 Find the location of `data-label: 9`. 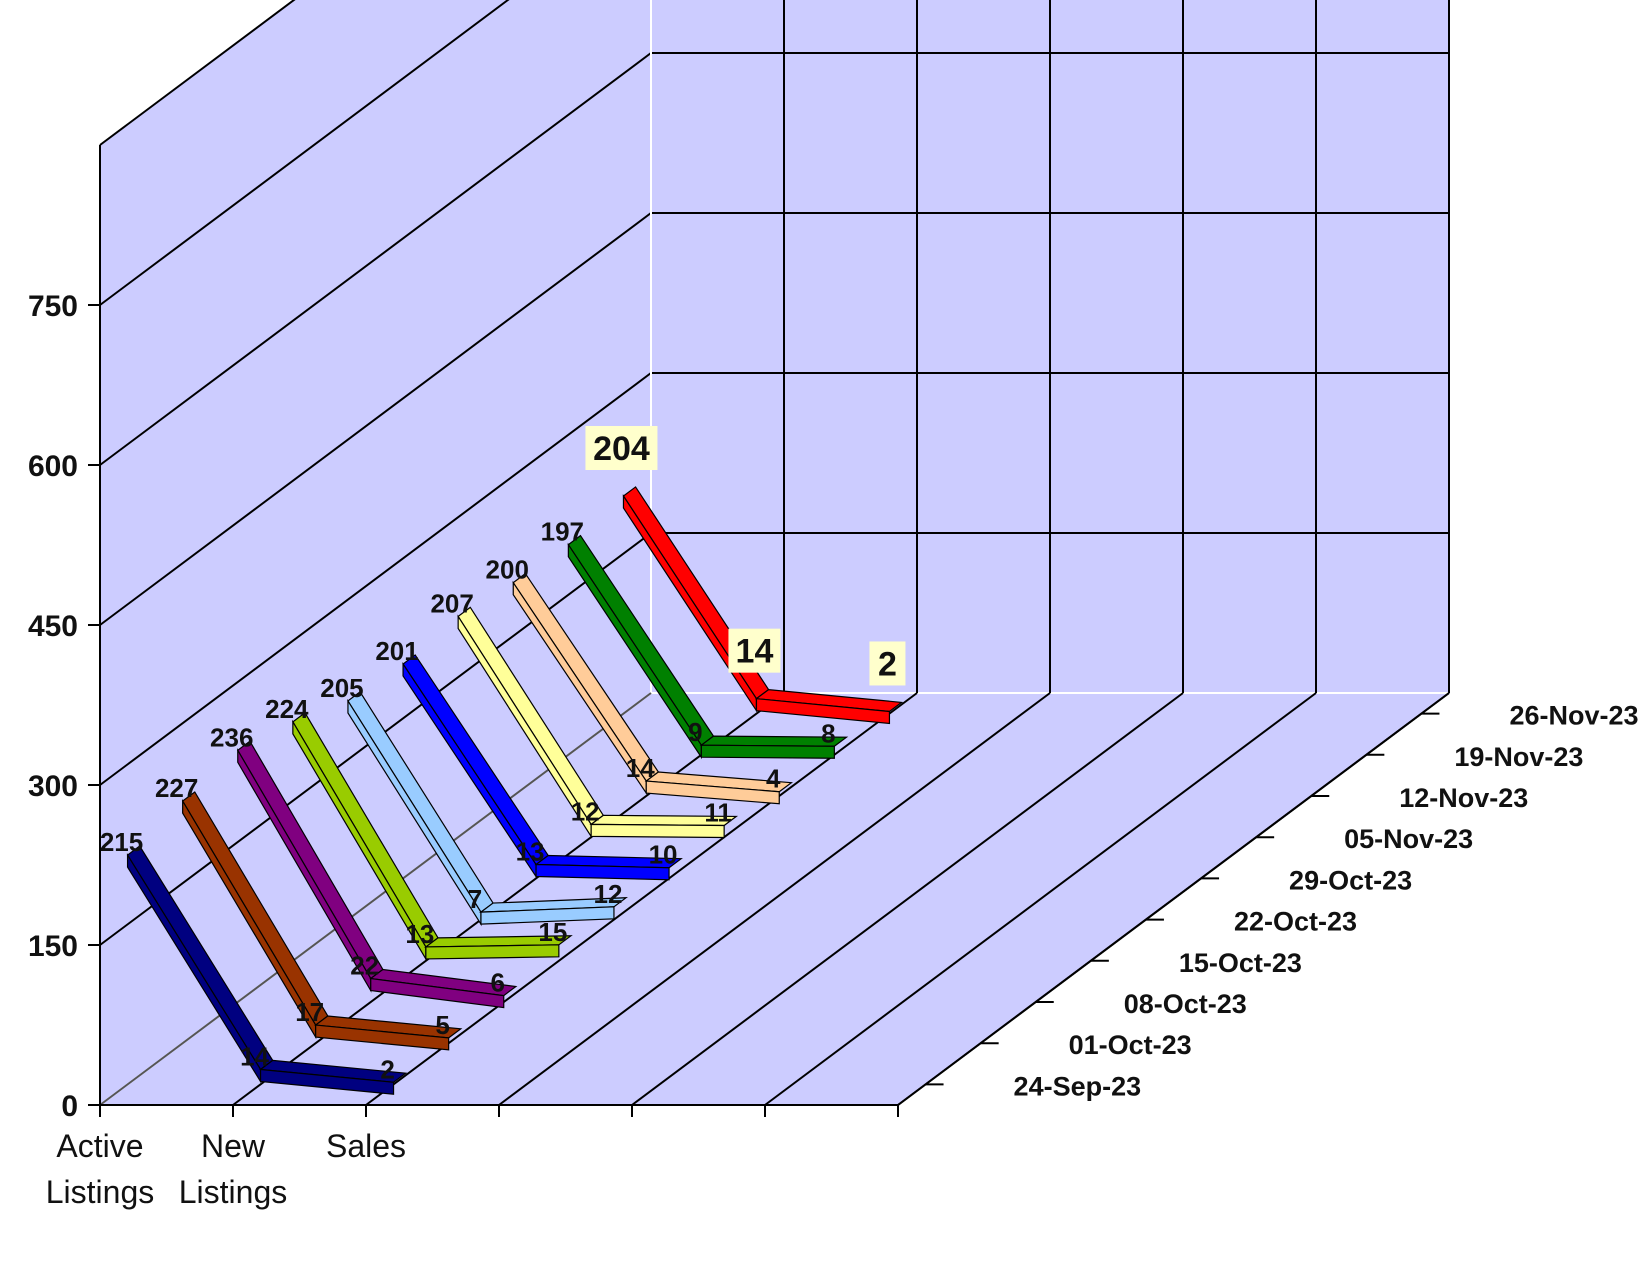

data-label: 9 is located at coordinates (695, 732).